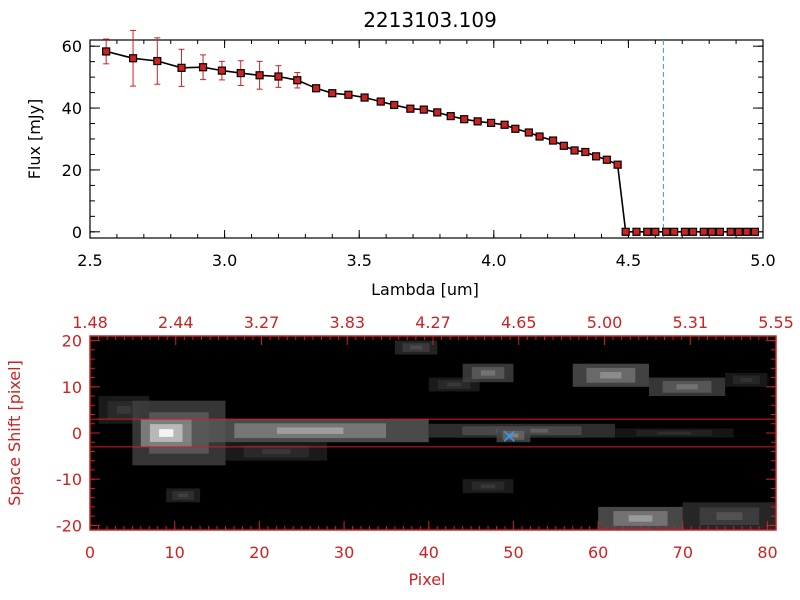 The width and height of the screenshot is (800, 600). Describe the element at coordinates (14, 433) in the screenshot. I see `y-axis-label-space-shift: Space Shift [pixel]` at that location.